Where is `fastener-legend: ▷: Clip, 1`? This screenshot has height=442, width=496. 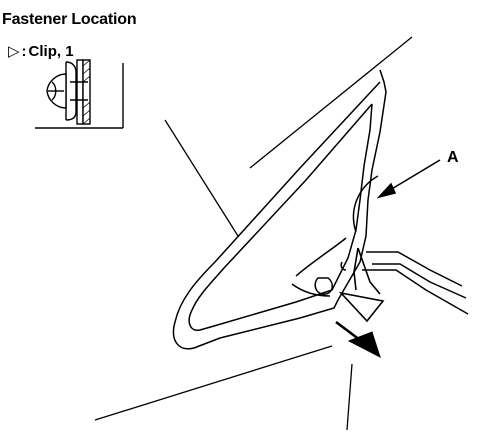
fastener-legend: ▷: Clip, 1 is located at coordinates (41, 51).